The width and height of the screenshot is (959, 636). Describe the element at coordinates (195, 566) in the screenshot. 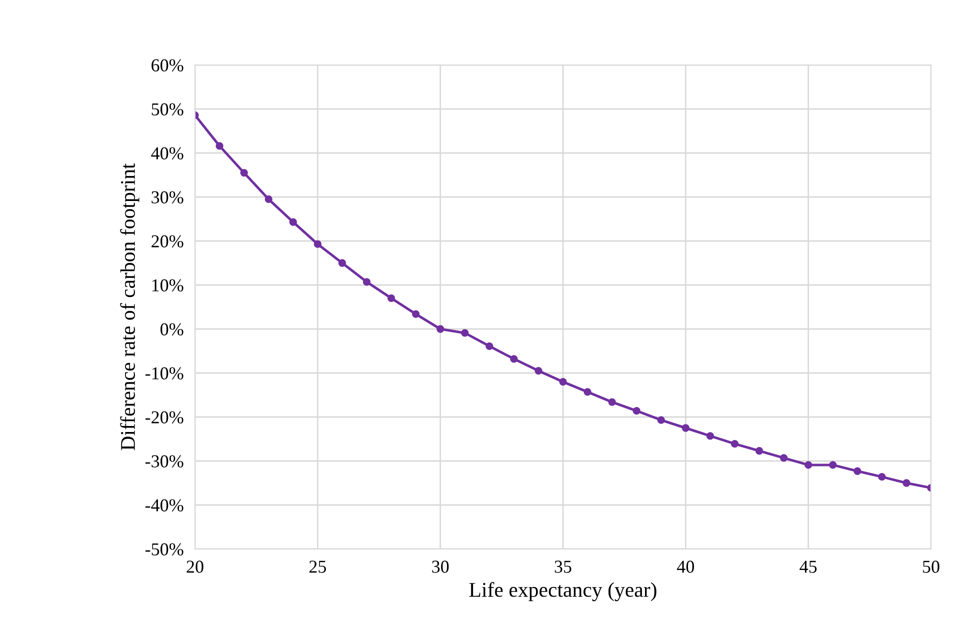

I see `x-tick-label: 20` at that location.